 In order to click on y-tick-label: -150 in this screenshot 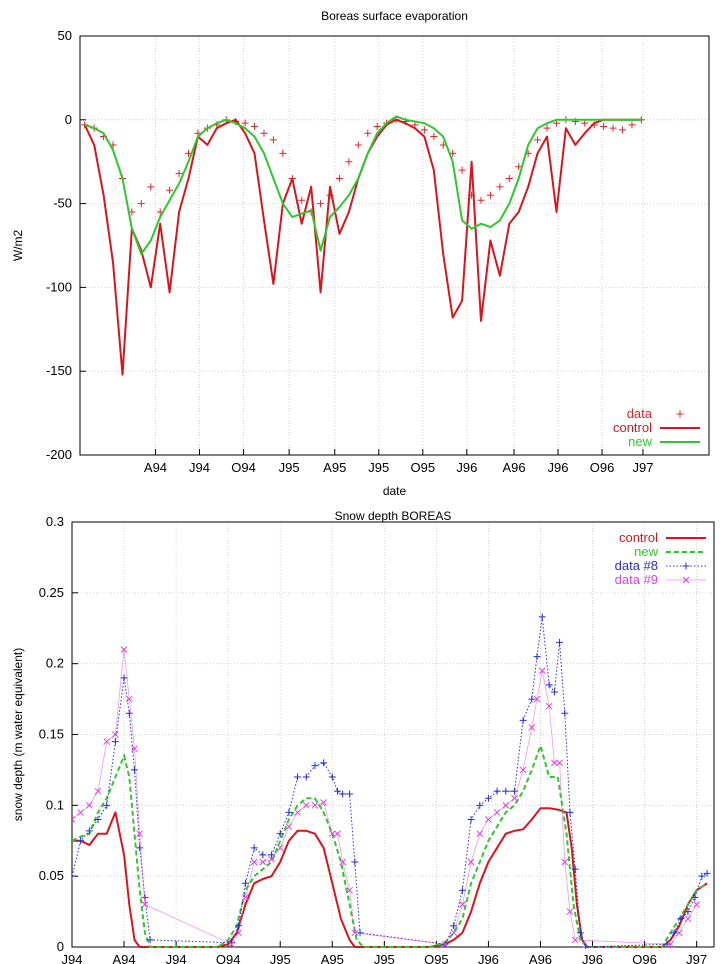, I will do `click(59, 370)`.